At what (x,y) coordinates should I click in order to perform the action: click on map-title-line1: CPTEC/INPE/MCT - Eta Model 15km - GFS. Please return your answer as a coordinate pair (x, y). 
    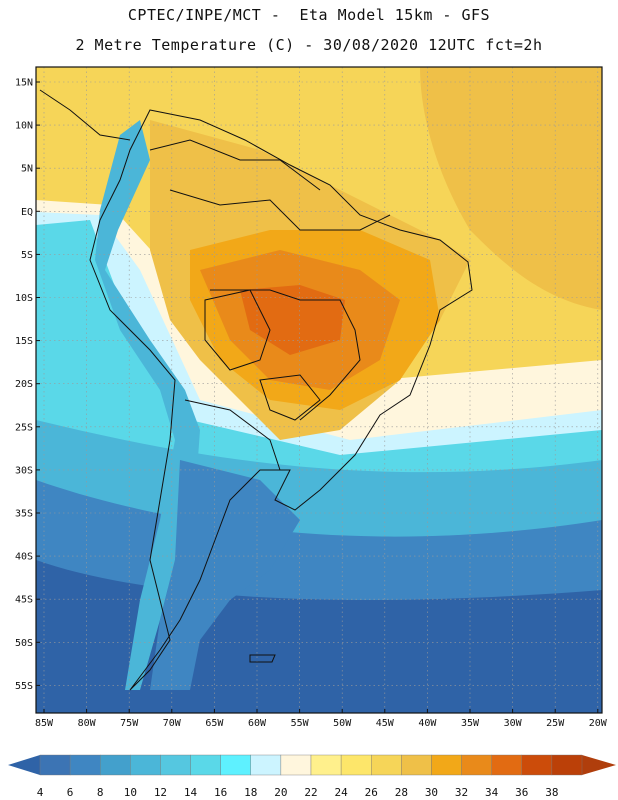
    Looking at the image, I should click on (309, 15).